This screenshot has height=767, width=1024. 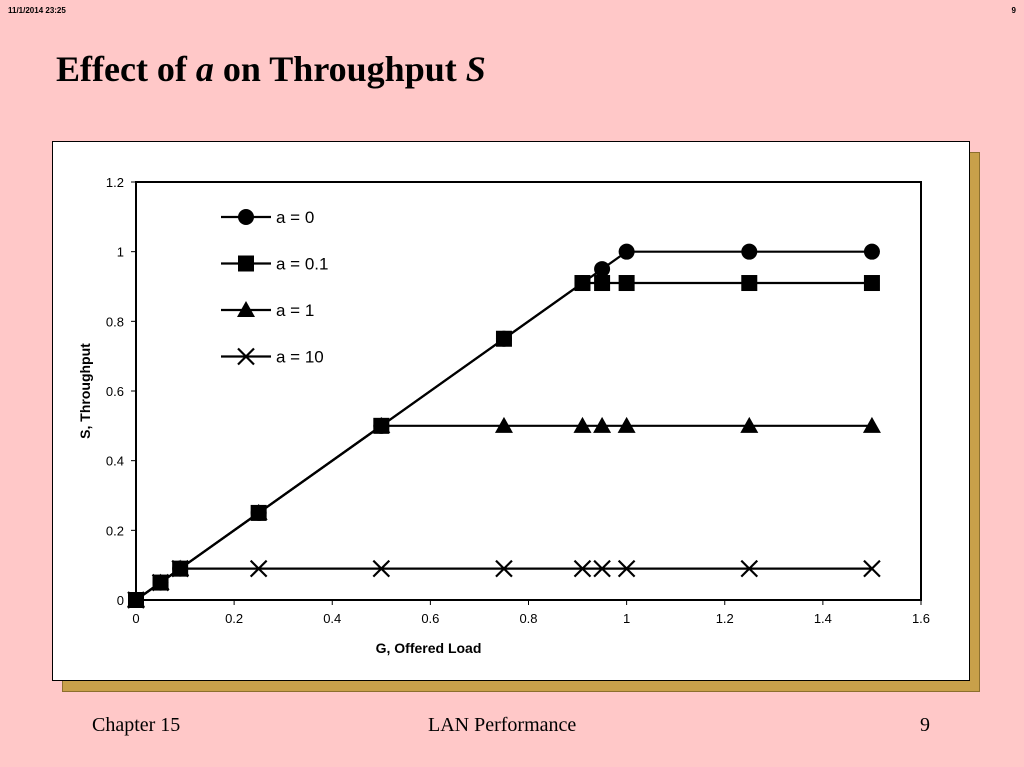 What do you see at coordinates (1013, 10) in the screenshot?
I see `header-page-number: 9` at bounding box center [1013, 10].